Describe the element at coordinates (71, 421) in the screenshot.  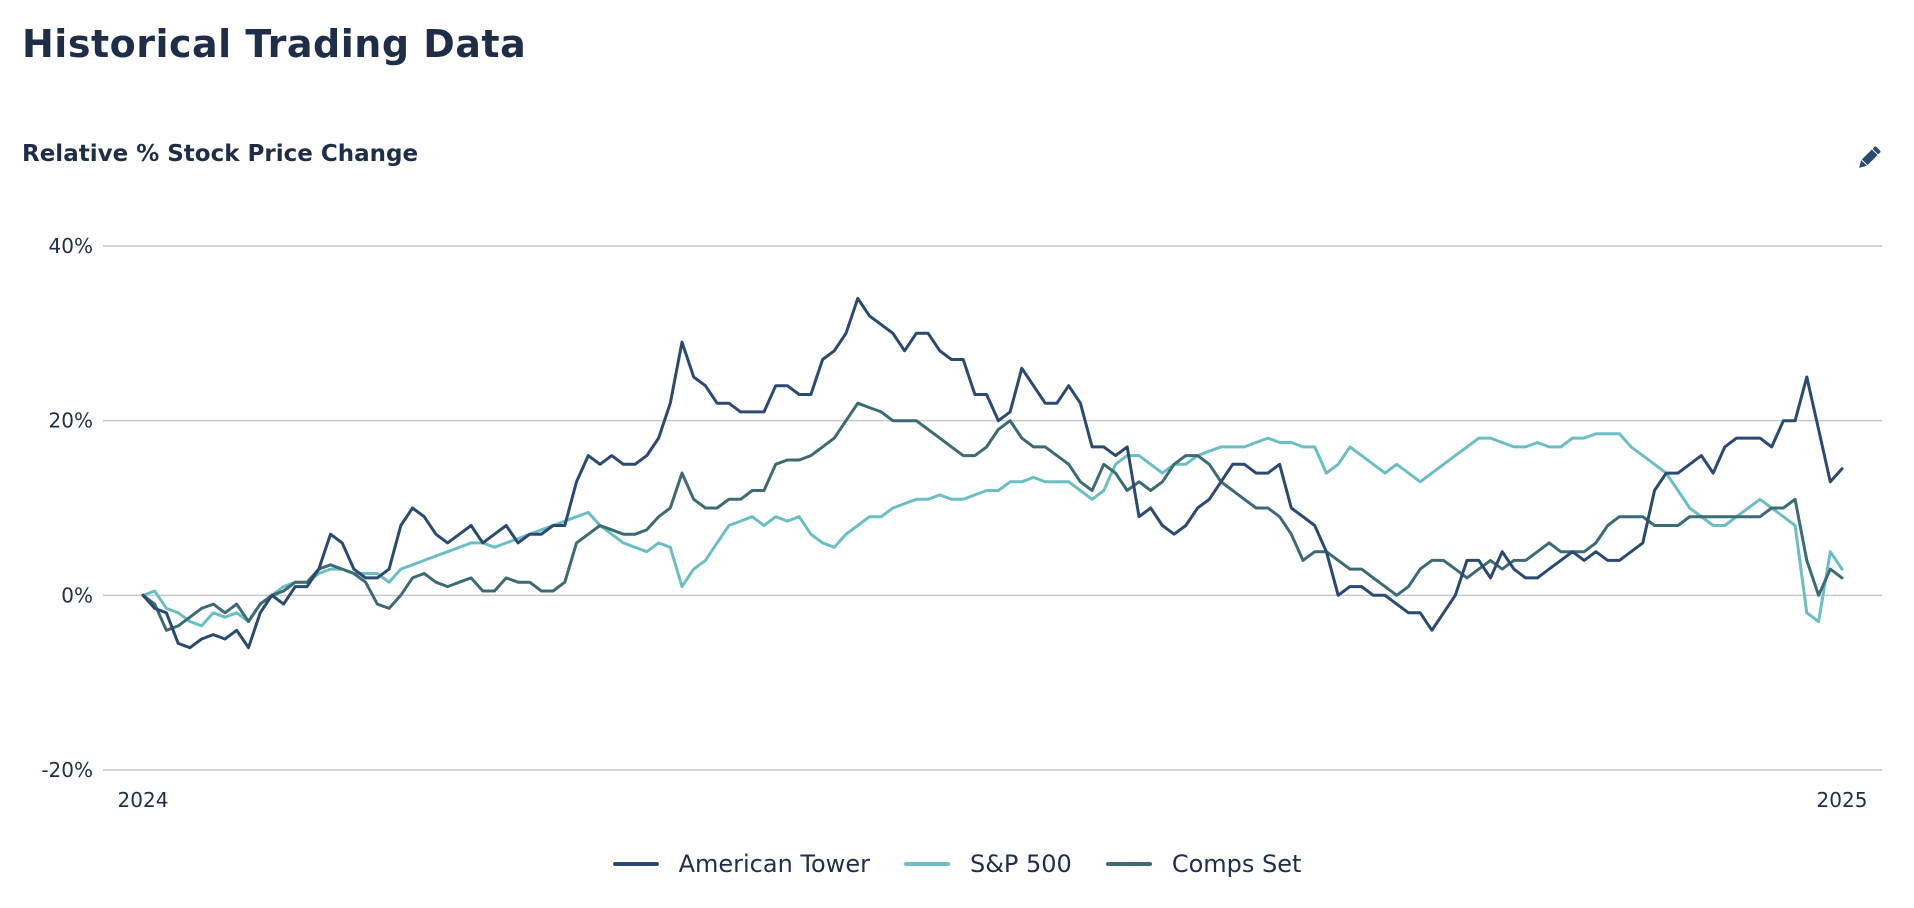
I see `y-tick-label: 20%` at that location.